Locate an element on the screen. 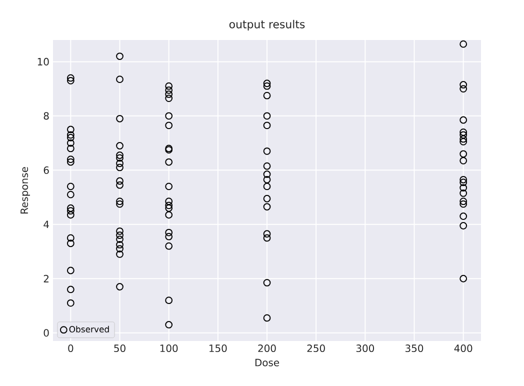  x-tick-label: 150 is located at coordinates (218, 348).